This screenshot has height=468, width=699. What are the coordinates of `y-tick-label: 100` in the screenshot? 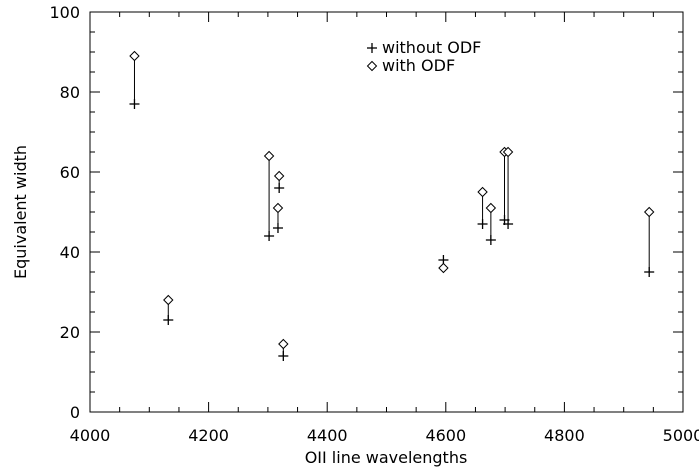 It's located at (64, 12).